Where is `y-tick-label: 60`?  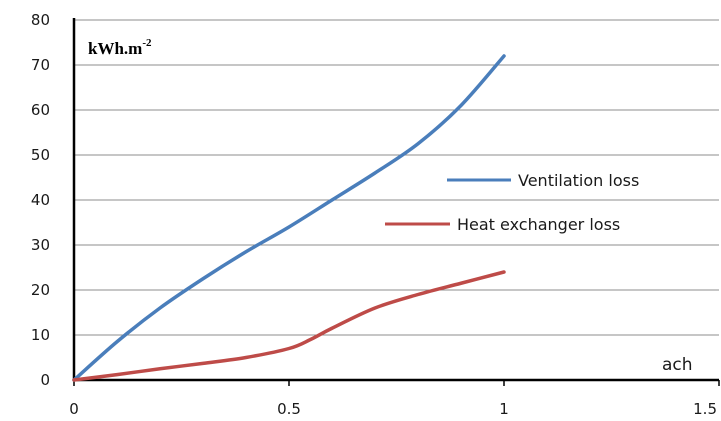
y-tick-label: 60 is located at coordinates (40, 110).